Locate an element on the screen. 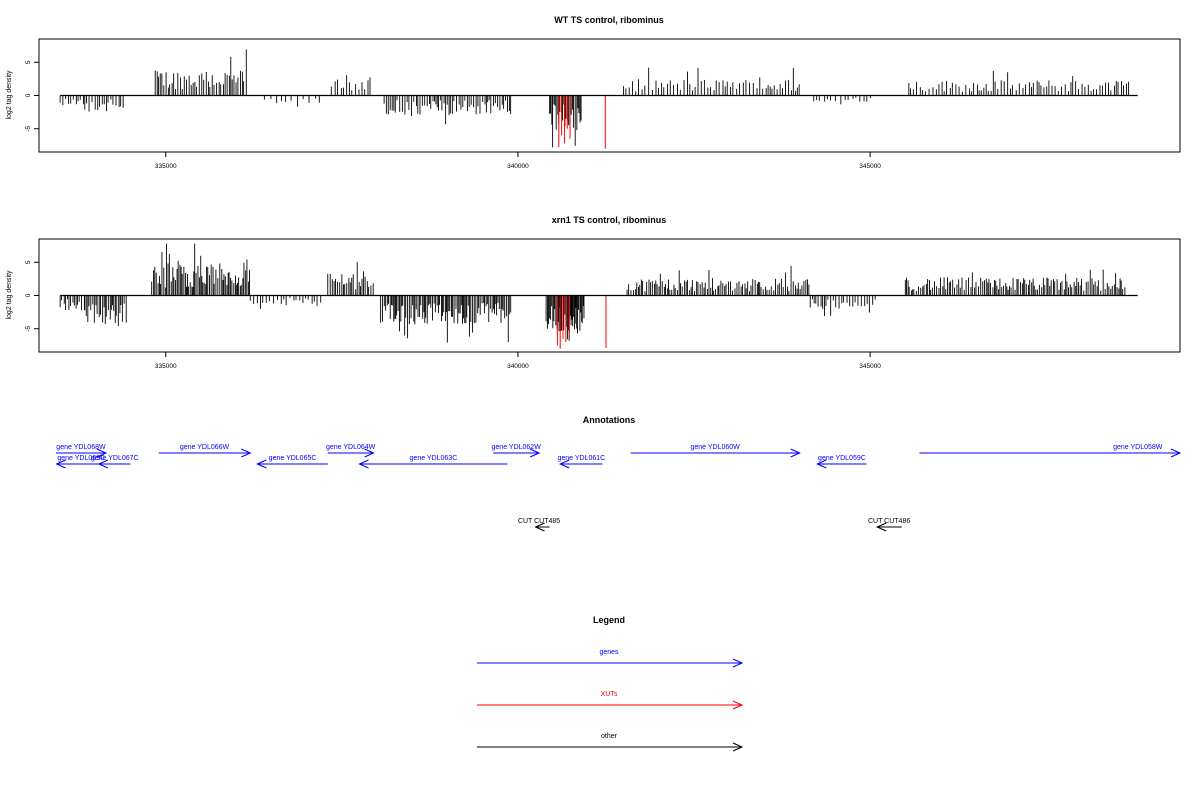 This screenshot has width=1200, height=800. panel-title: WT TS control, ribominus is located at coordinates (609, 20).